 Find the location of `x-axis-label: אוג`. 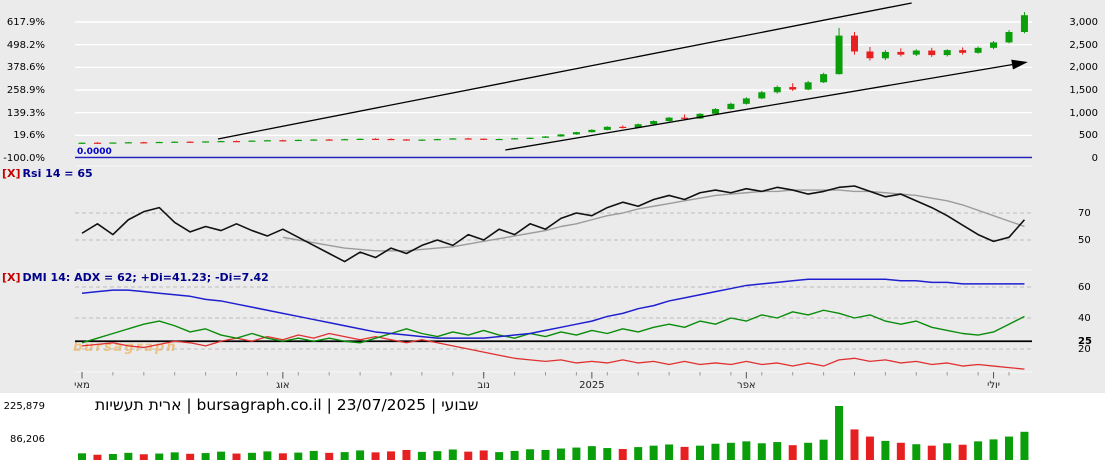

x-axis-label: אוג is located at coordinates (283, 385).